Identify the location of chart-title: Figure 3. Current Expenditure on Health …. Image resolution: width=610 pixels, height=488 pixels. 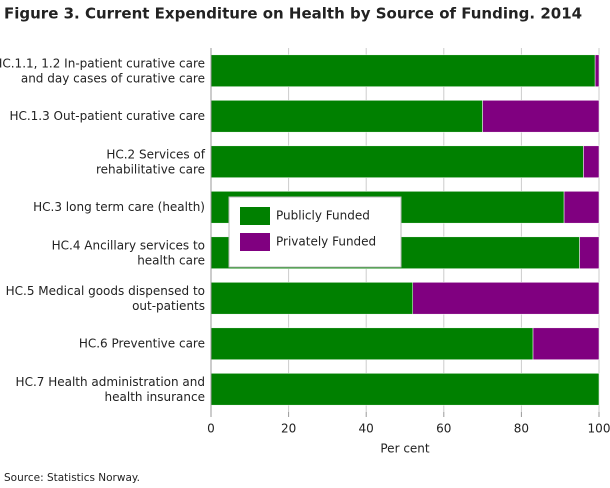
(293, 14).